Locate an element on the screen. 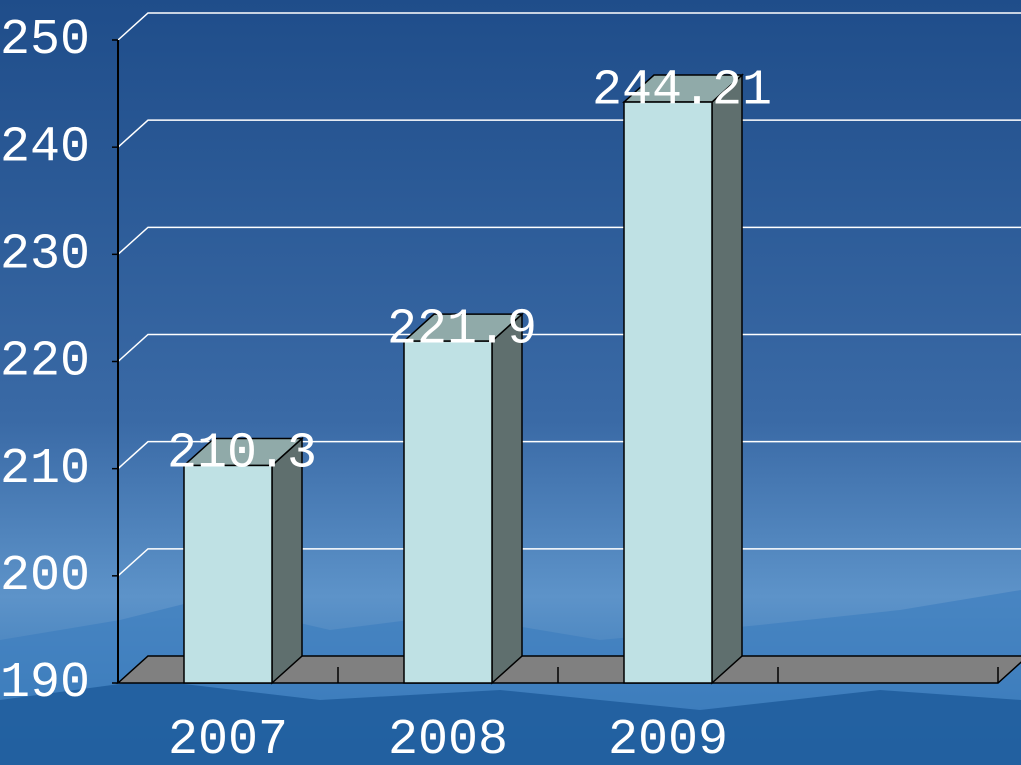  data-label: 210.3 is located at coordinates (242, 454).